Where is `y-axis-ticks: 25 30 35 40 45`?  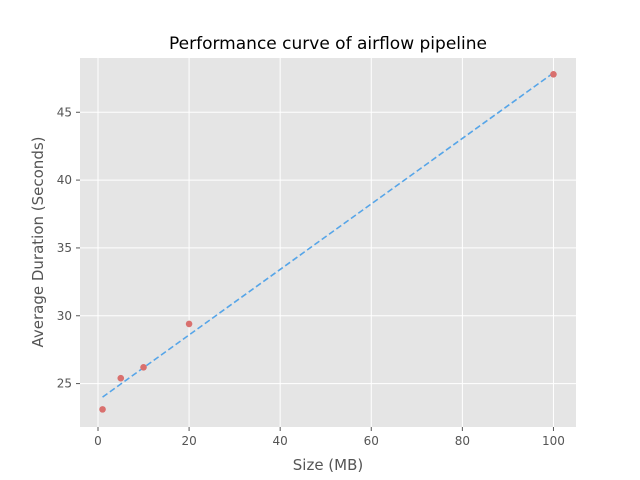
y-axis-ticks: 25 30 35 40 45 is located at coordinates (68, 248).